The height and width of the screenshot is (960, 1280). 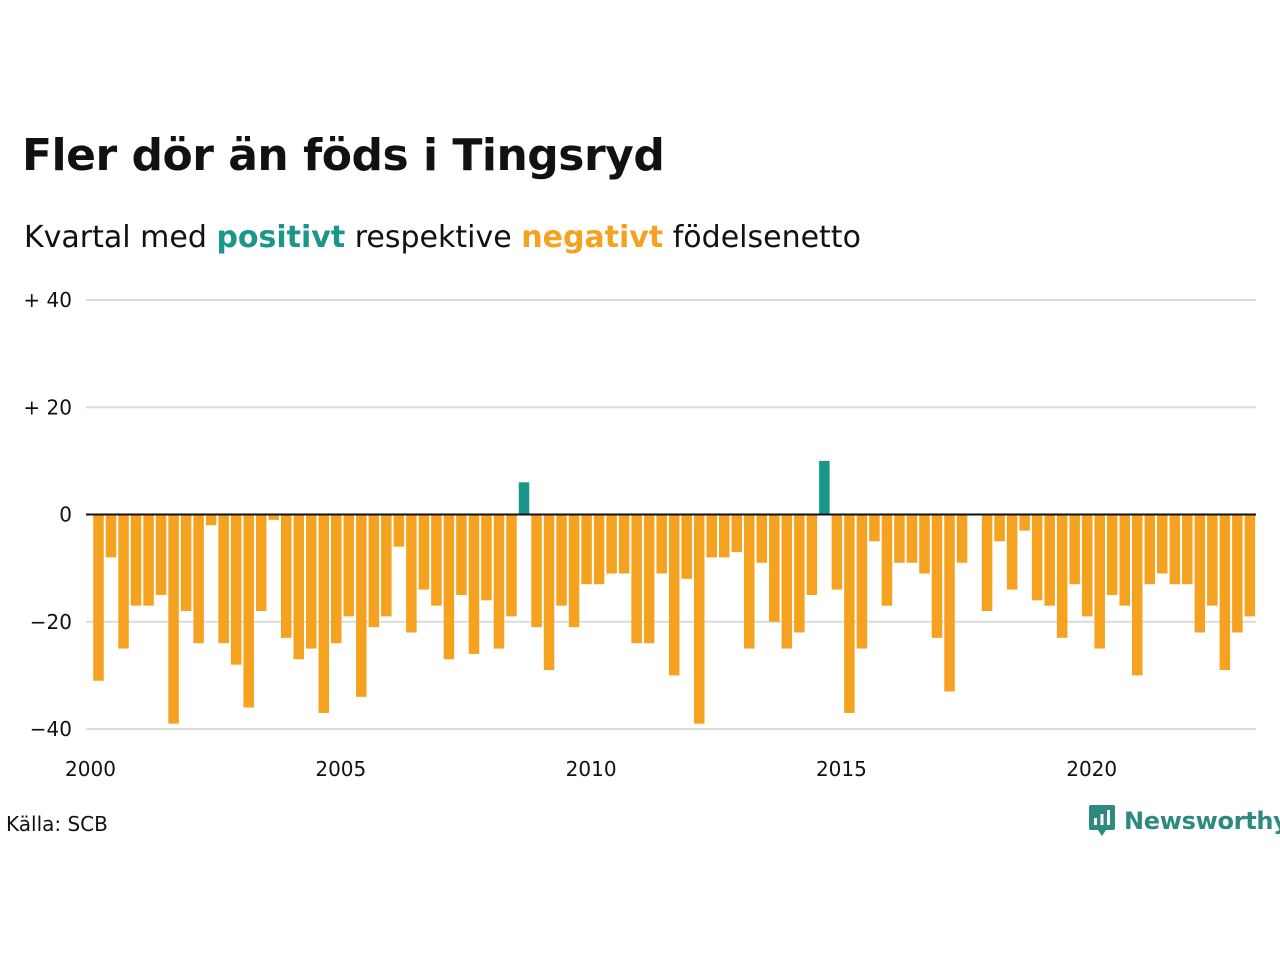 What do you see at coordinates (57, 824) in the screenshot?
I see `source-note: Källa: SCB` at bounding box center [57, 824].